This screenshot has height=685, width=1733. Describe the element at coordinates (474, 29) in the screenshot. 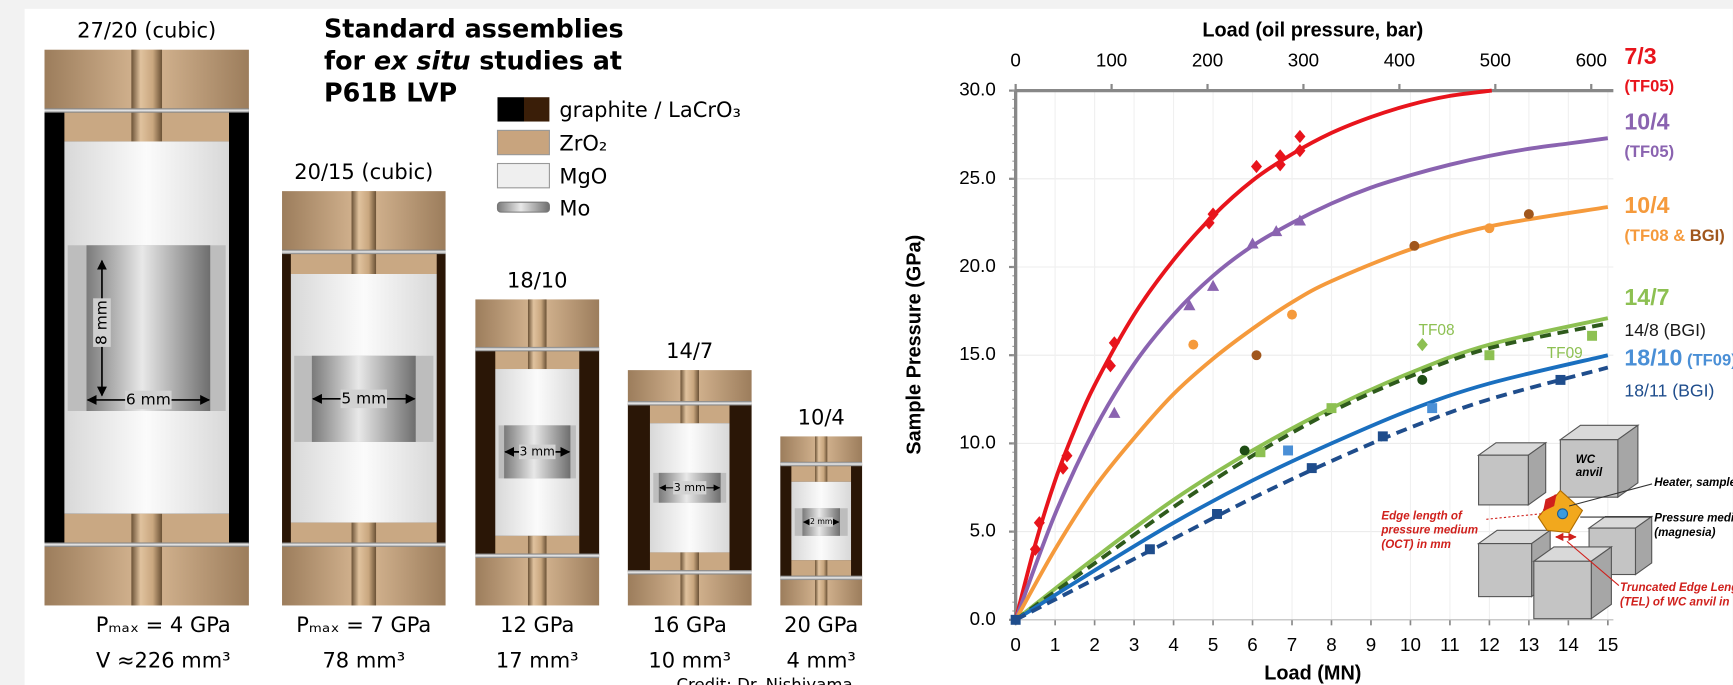

I see `title-line: Standard assemblies` at that location.